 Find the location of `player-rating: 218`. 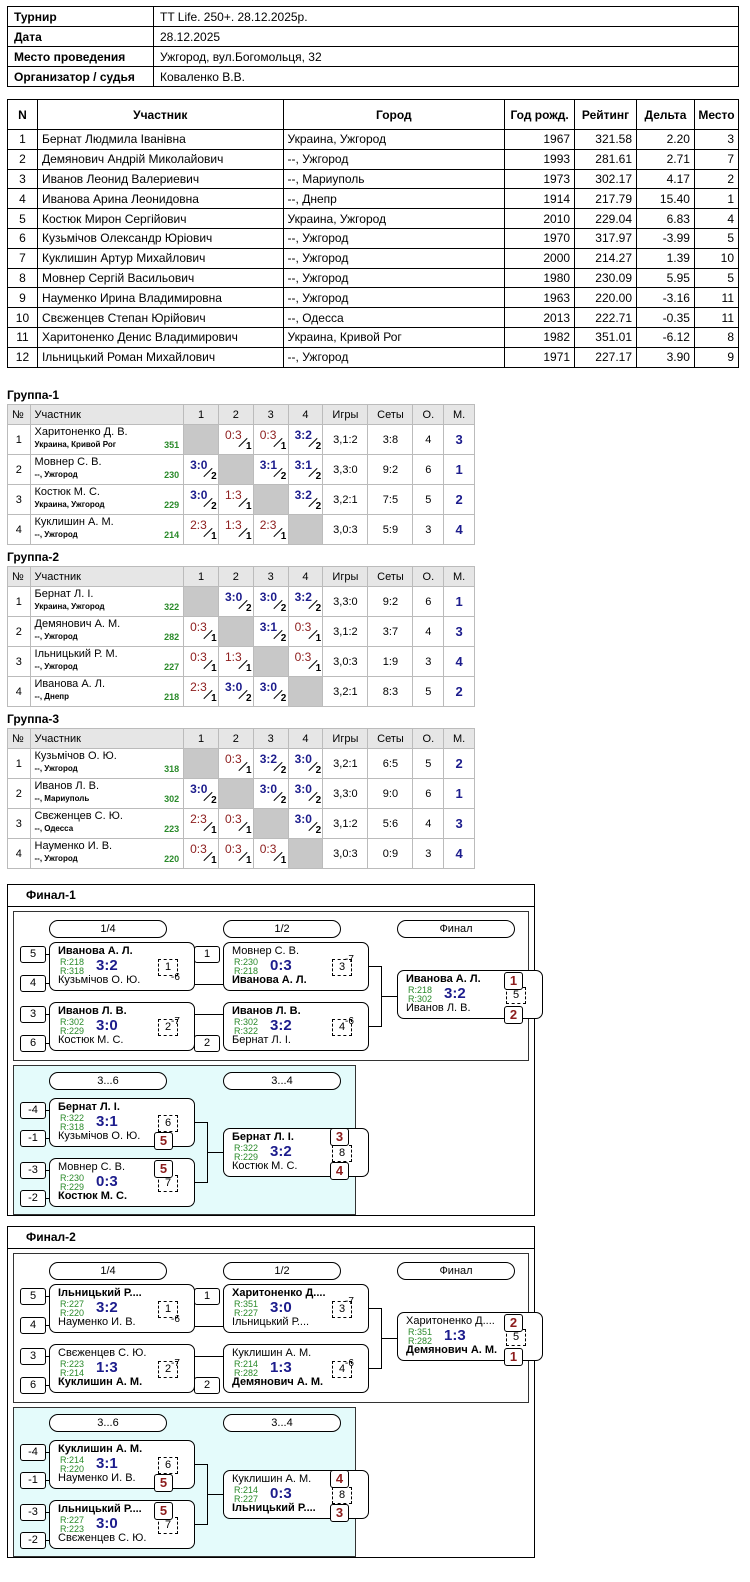

player-rating: 218 is located at coordinates (172, 697).